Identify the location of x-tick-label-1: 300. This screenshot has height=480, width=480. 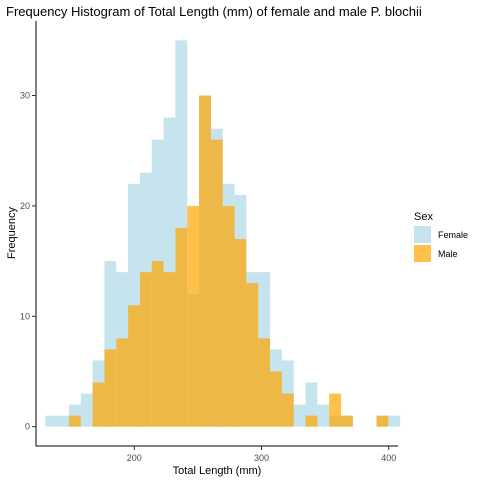
(261, 458).